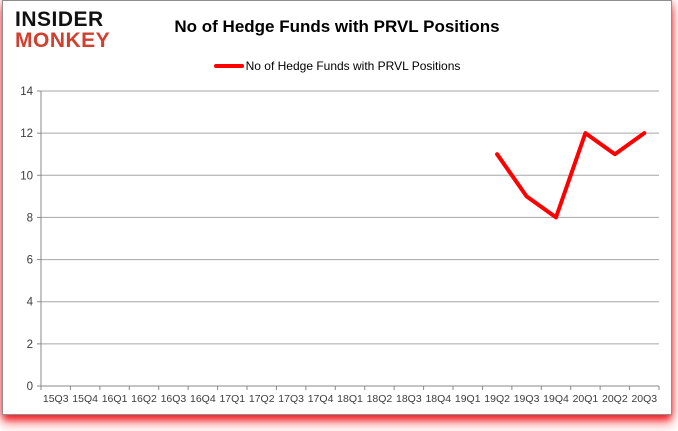 The width and height of the screenshot is (678, 431). What do you see at coordinates (26, 92) in the screenshot?
I see `y-tick-label: 14` at bounding box center [26, 92].